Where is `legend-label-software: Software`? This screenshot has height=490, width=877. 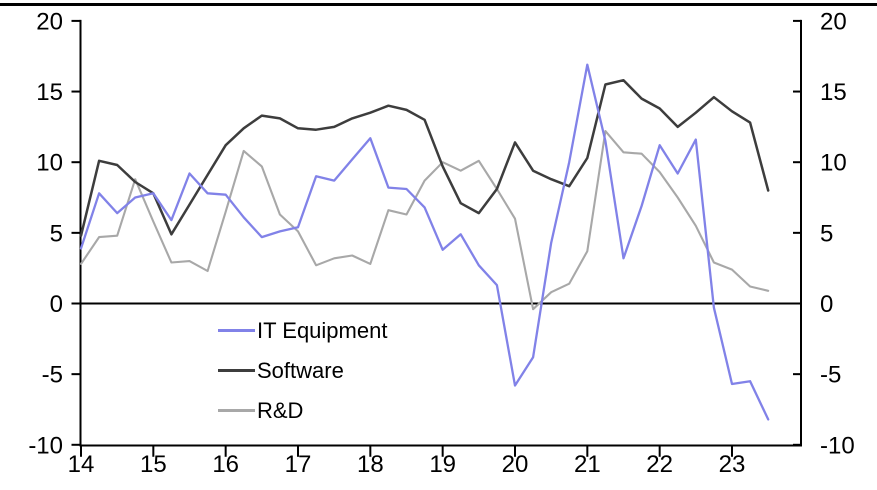
legend-label-software: Software is located at coordinates (300, 370).